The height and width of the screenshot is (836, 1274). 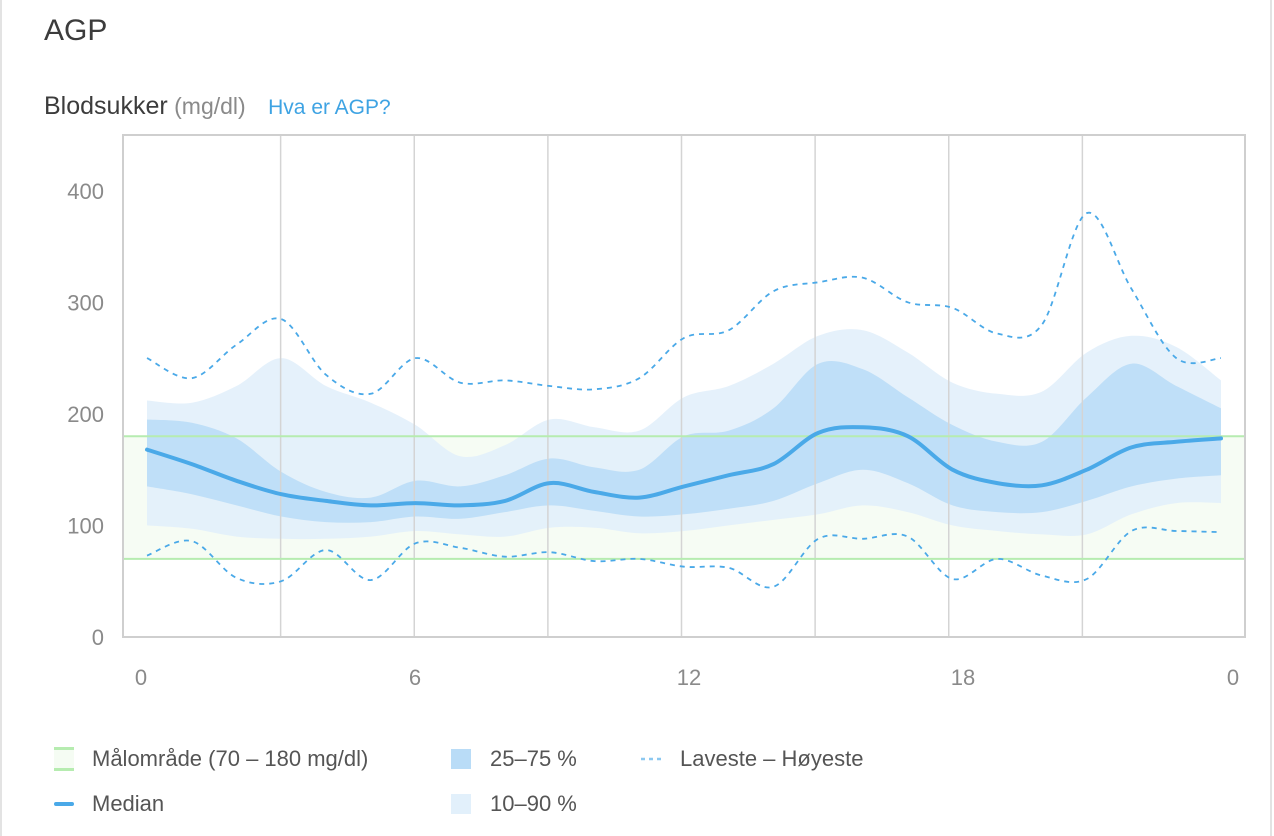 What do you see at coordinates (653, 759) in the screenshot?
I see `minmax-dashed-swatch-icon` at bounding box center [653, 759].